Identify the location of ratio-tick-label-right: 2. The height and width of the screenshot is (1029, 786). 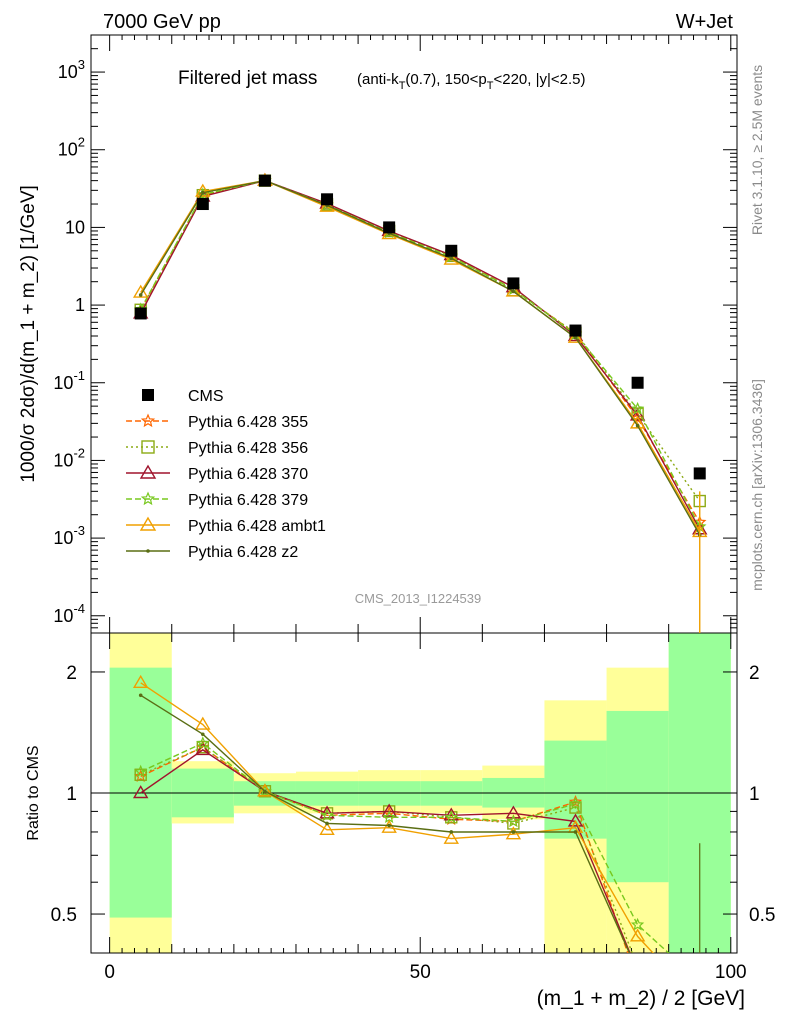
(754, 673).